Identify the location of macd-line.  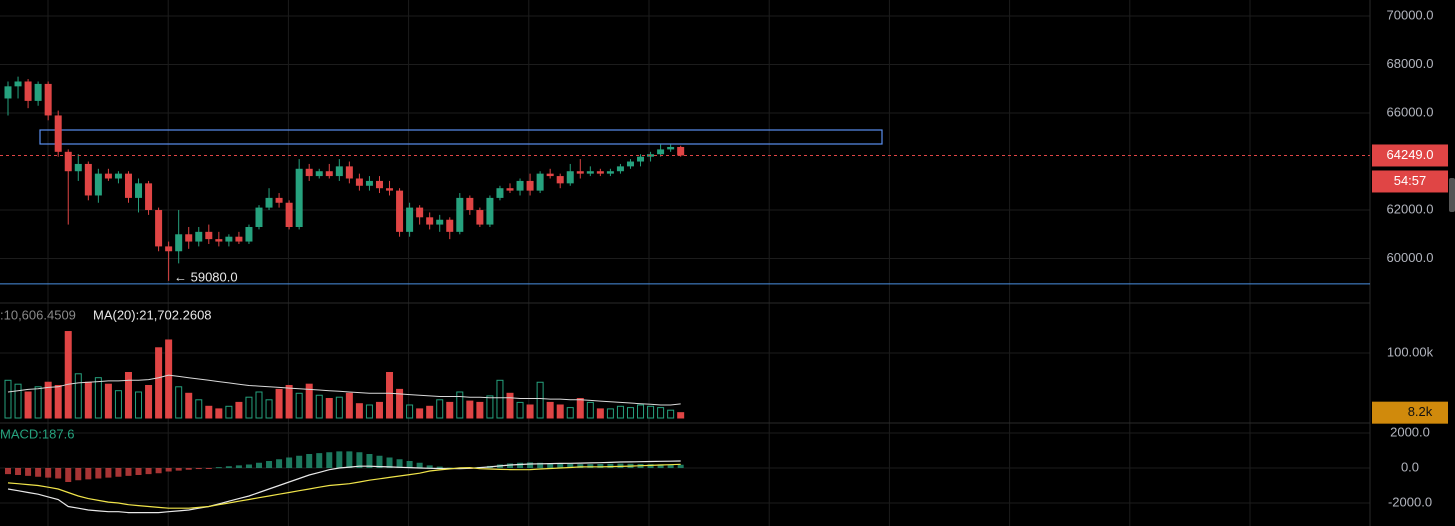
(344, 486).